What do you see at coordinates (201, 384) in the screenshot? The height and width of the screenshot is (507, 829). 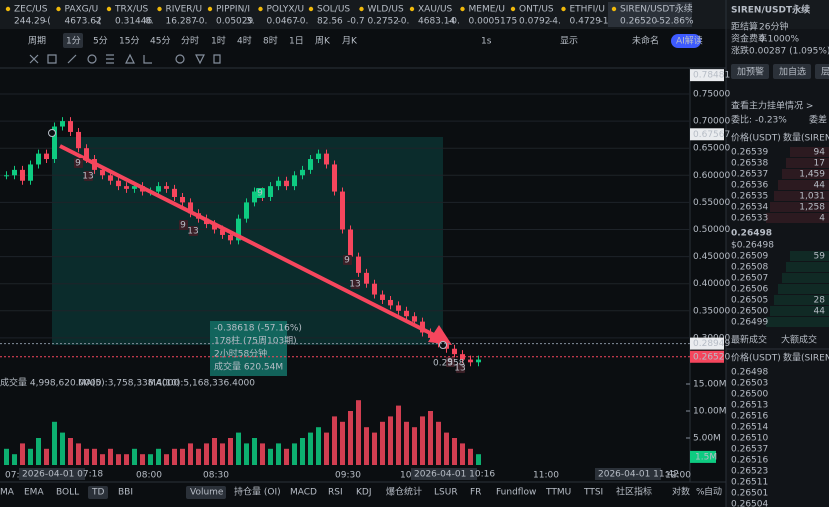 I see `indicator-legend: MA(10):5,168,336.4000` at bounding box center [201, 384].